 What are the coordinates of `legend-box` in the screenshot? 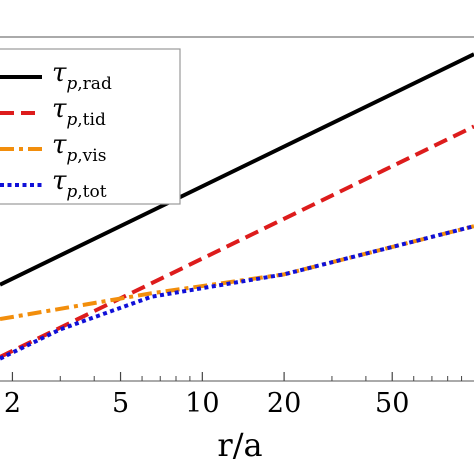 It's located at (90, 126).